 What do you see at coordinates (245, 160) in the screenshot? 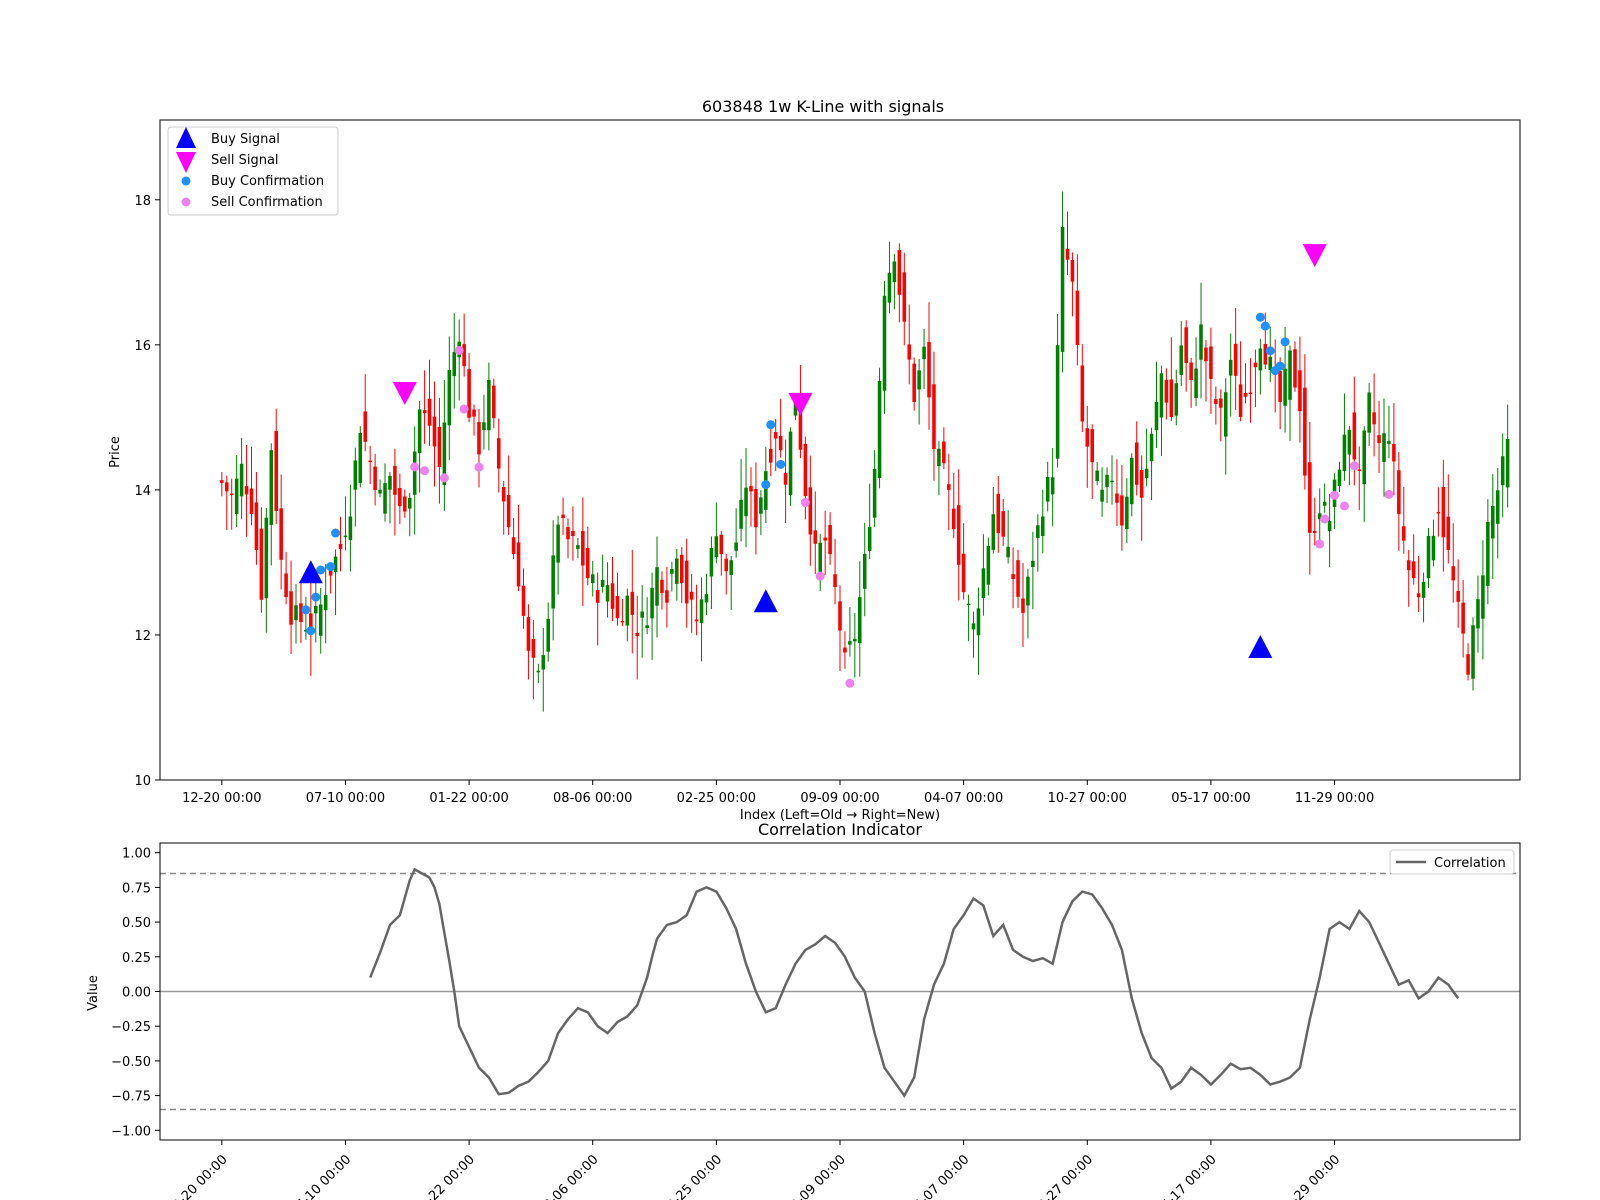
I see `legend-sell-signal: Sell Signal` at bounding box center [245, 160].